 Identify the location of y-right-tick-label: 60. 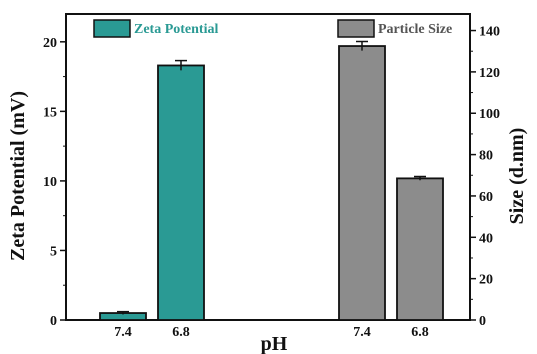
(486, 197).